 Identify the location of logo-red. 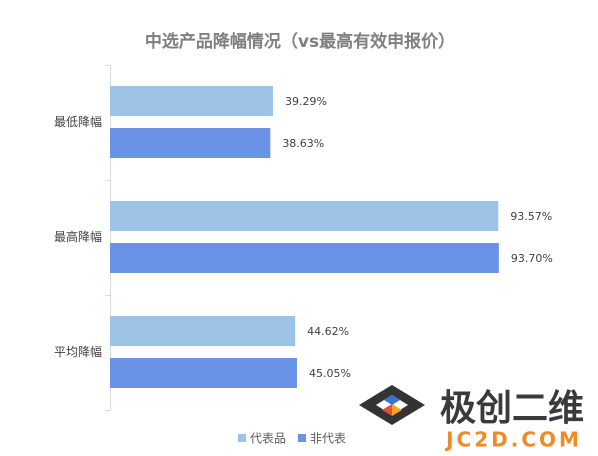
(387, 410).